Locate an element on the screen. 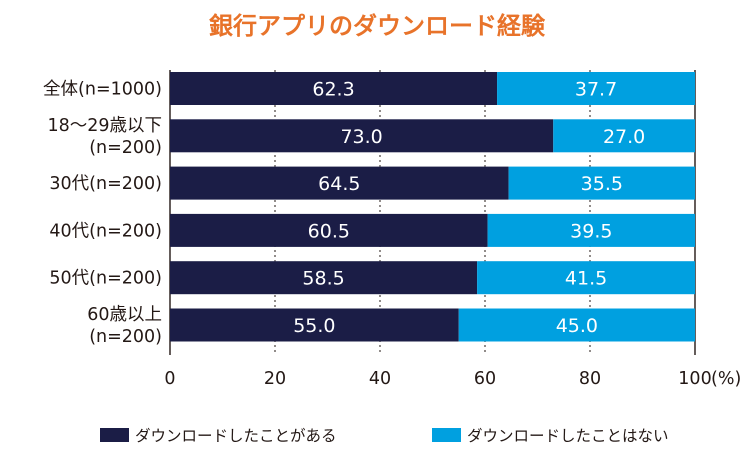 This screenshot has width=755, height=461. value-label-downloaded: 60.5 is located at coordinates (329, 231).